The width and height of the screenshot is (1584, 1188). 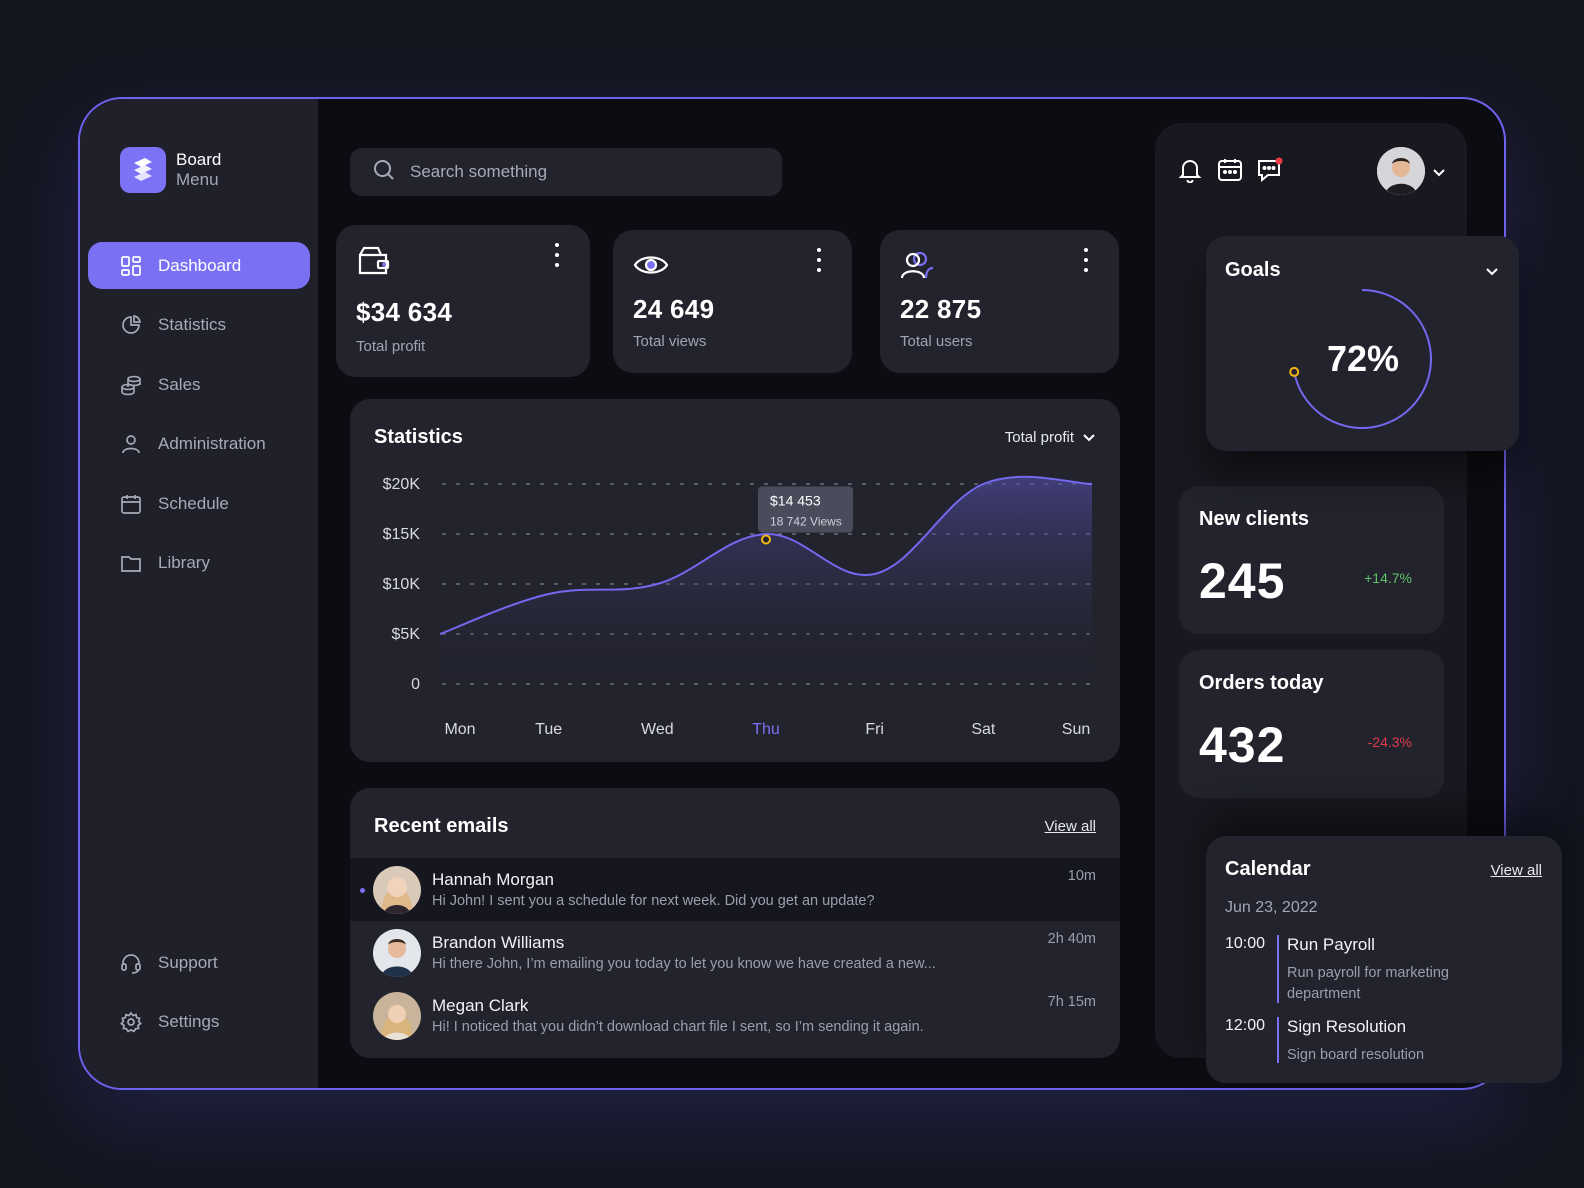 I want to click on goals-percent: 72%, so click(x=1363, y=358).